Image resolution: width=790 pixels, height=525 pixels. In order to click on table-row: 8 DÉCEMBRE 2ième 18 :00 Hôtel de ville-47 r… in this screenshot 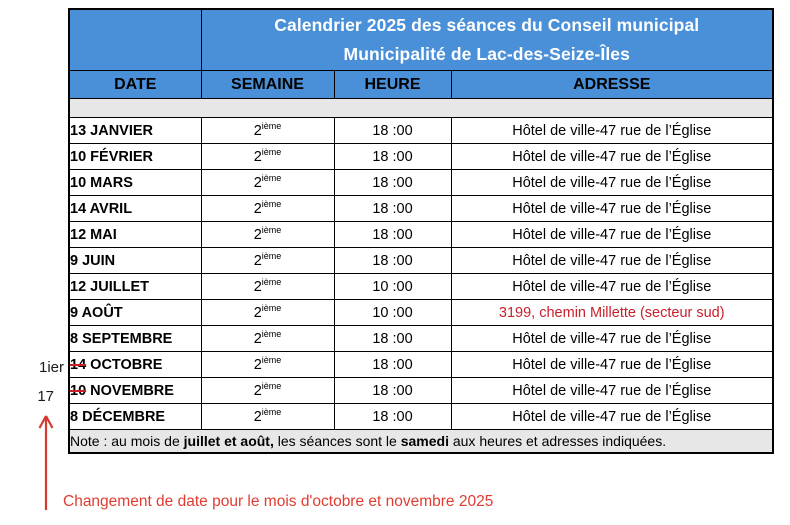, I will do `click(421, 416)`.